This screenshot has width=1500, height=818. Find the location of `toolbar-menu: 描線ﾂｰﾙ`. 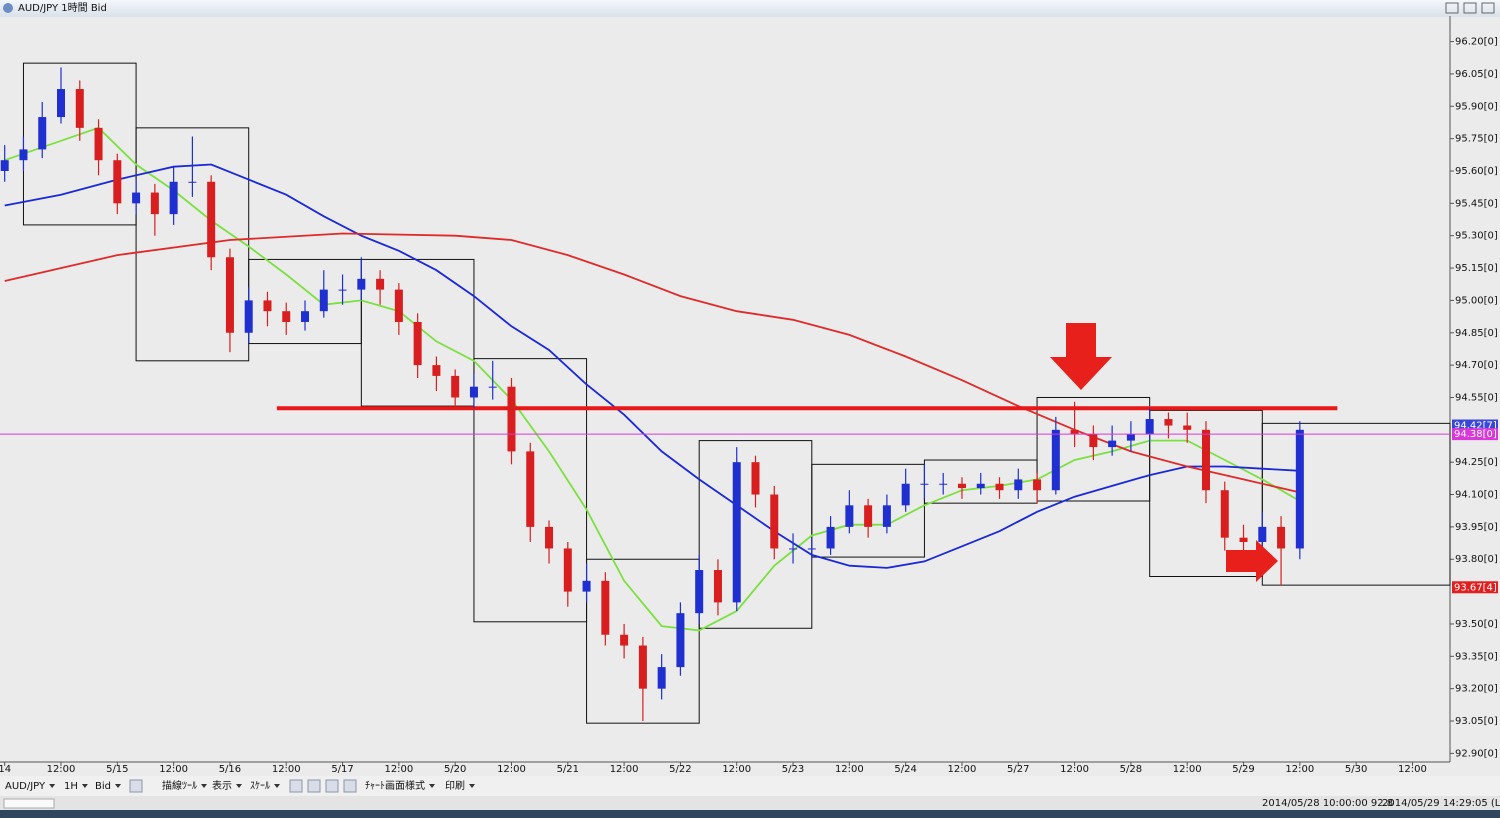

toolbar-menu: 描線ﾂｰﾙ is located at coordinates (179, 785).